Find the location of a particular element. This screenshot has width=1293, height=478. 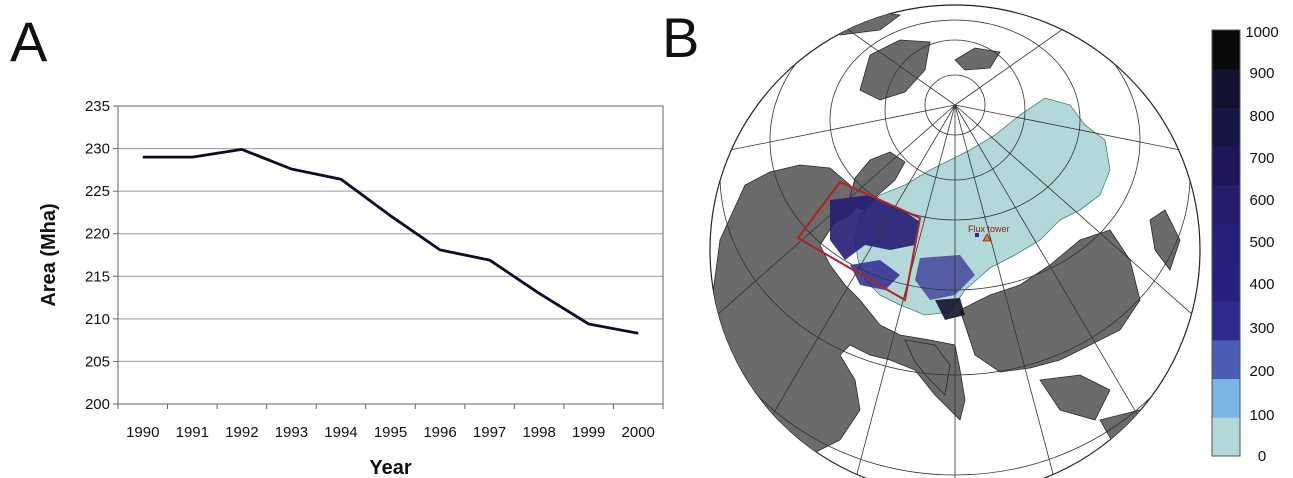

colorbar-tick-label: 0 is located at coordinates (1262, 456).